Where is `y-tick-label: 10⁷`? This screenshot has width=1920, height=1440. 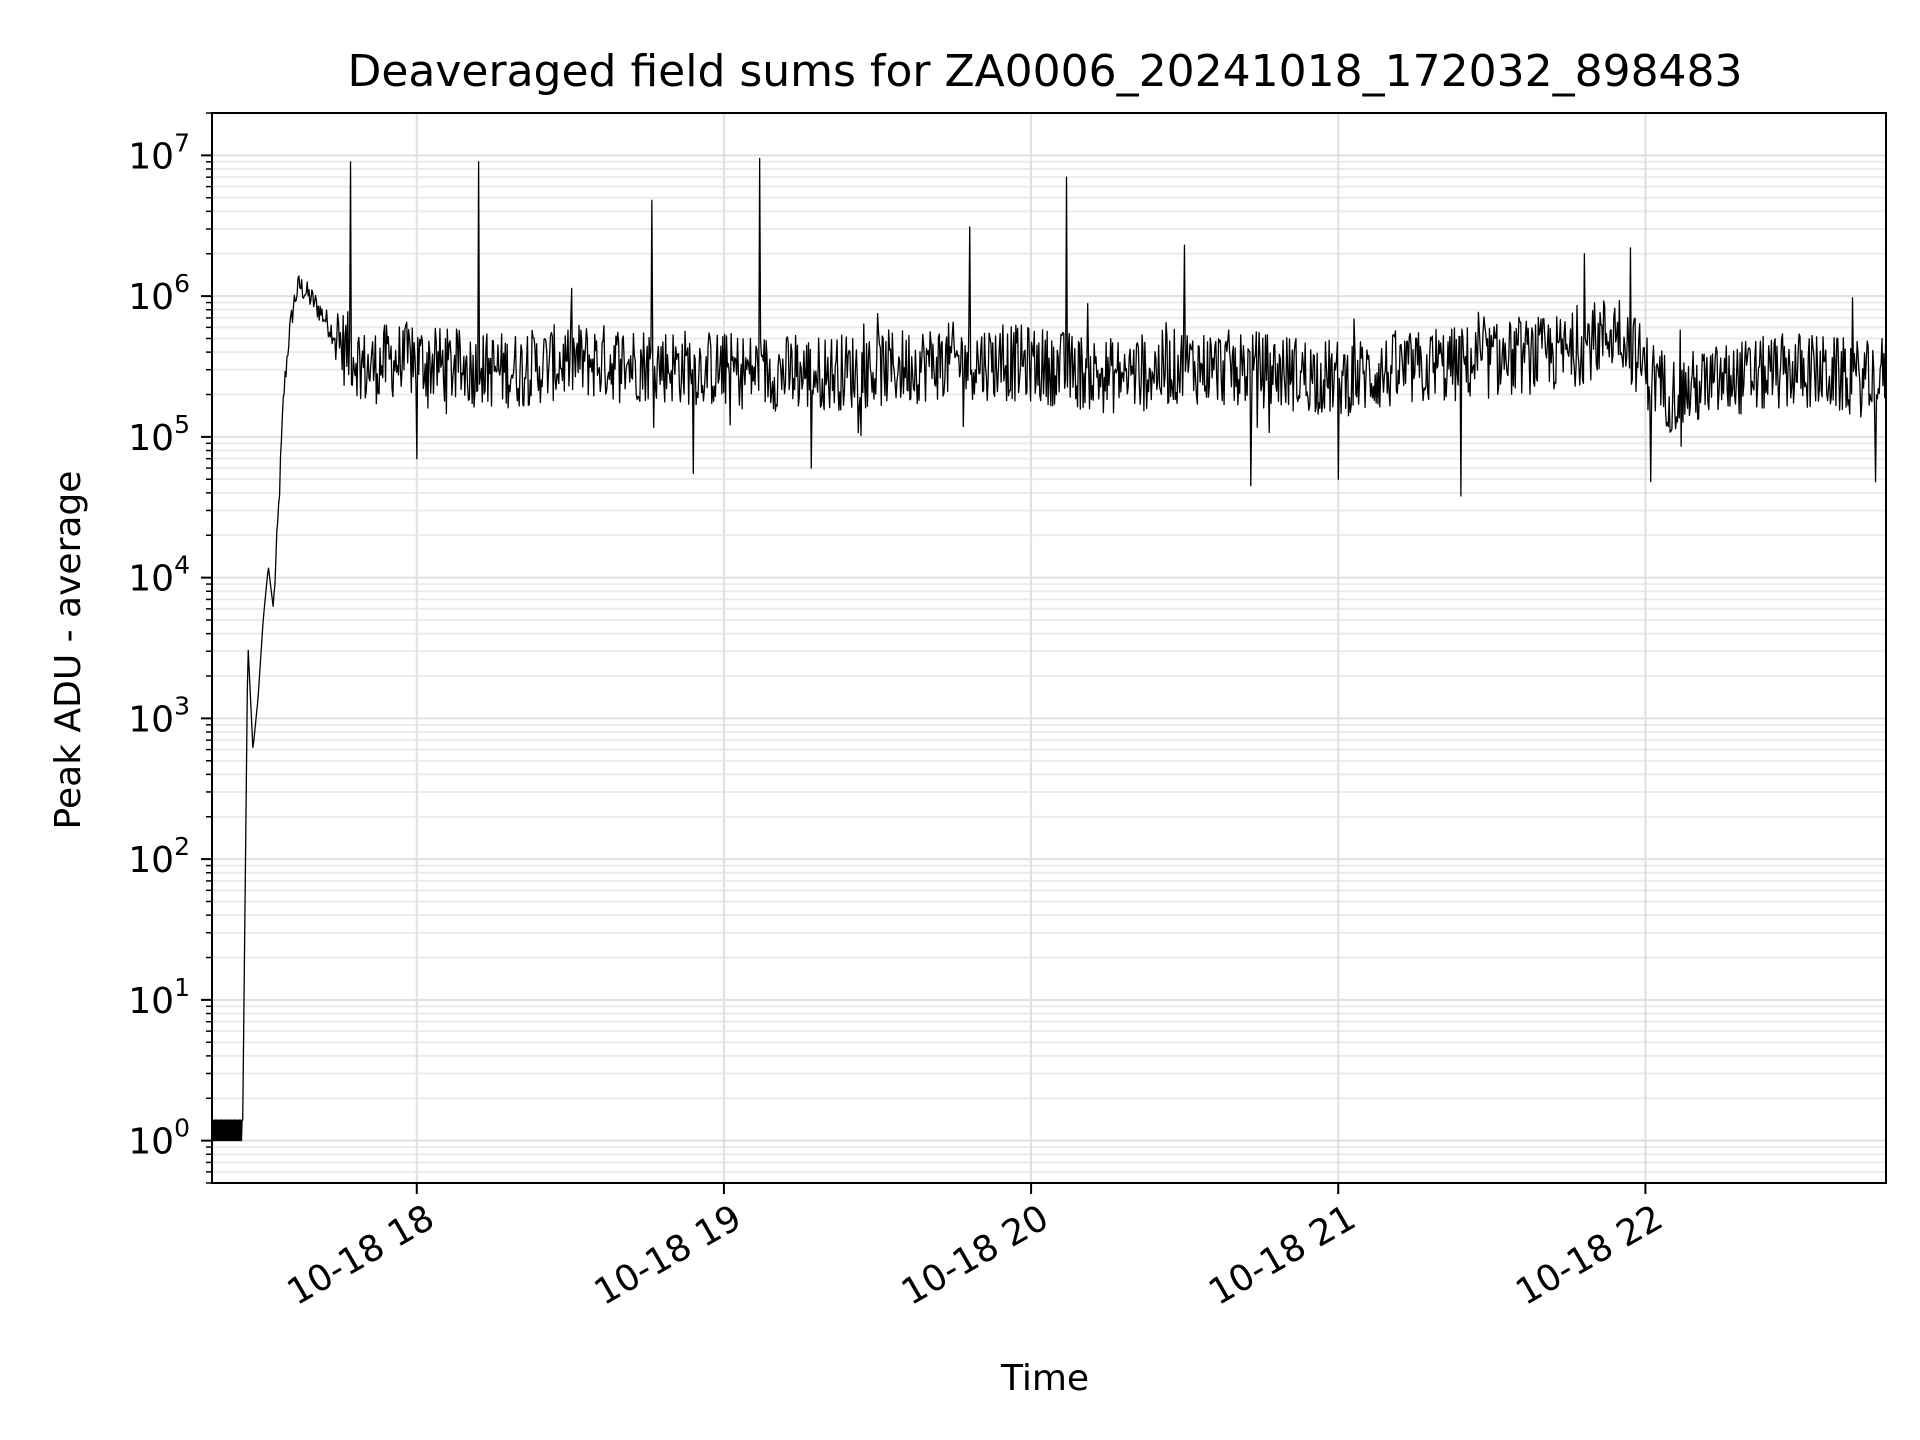 y-tick-label: 10⁷ is located at coordinates (159, 152).